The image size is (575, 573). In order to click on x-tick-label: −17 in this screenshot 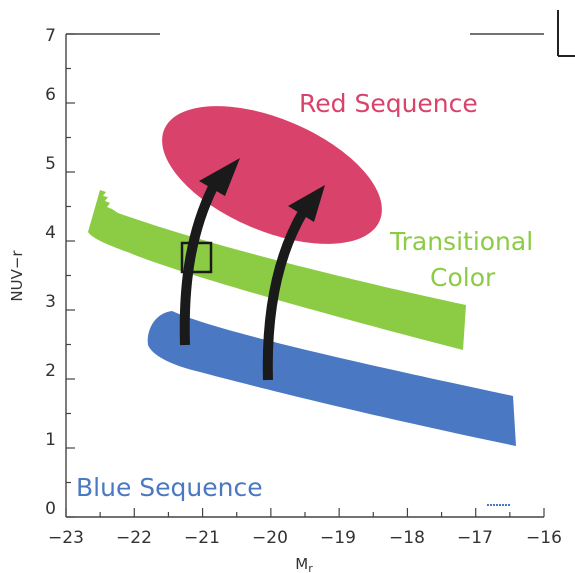, I will do `click(475, 538)`.